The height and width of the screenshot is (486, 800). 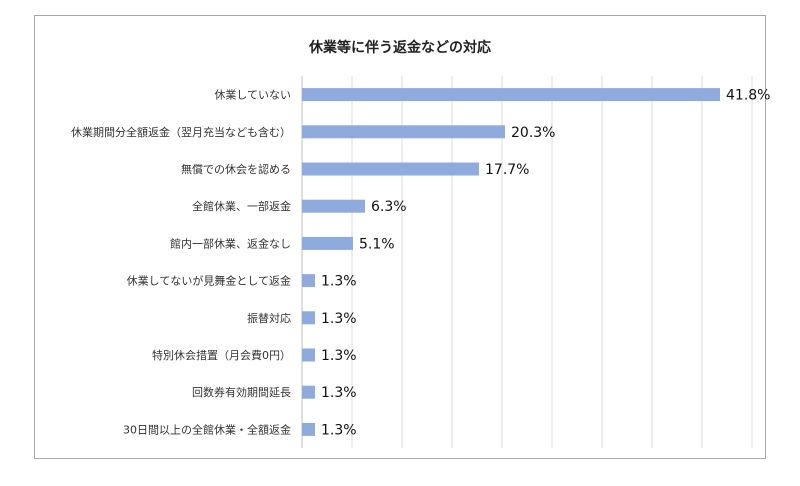 I want to click on data-label: 5.1%, so click(x=377, y=244).